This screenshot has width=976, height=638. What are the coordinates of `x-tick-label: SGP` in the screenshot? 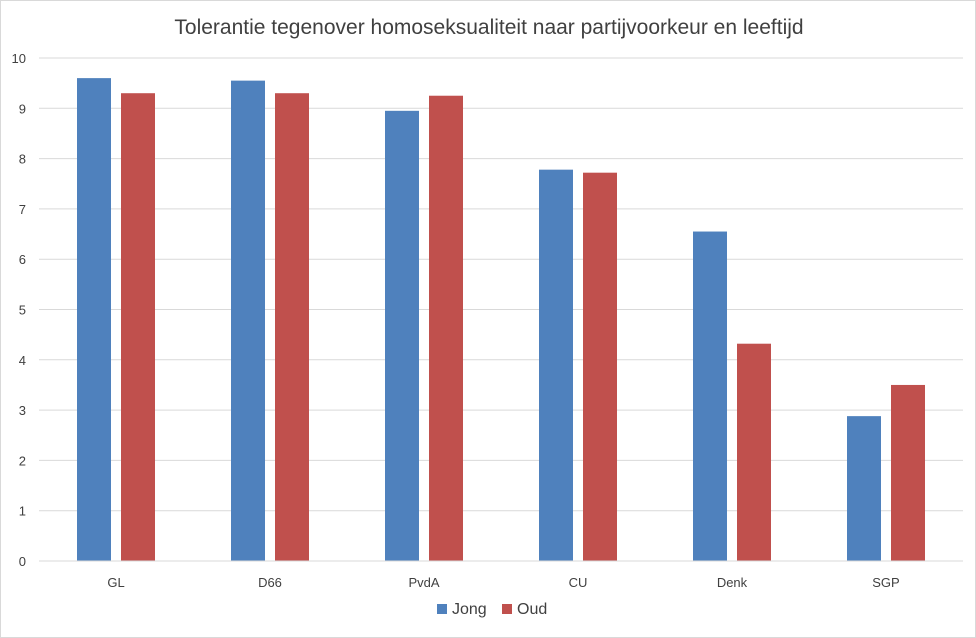 It's located at (885, 582).